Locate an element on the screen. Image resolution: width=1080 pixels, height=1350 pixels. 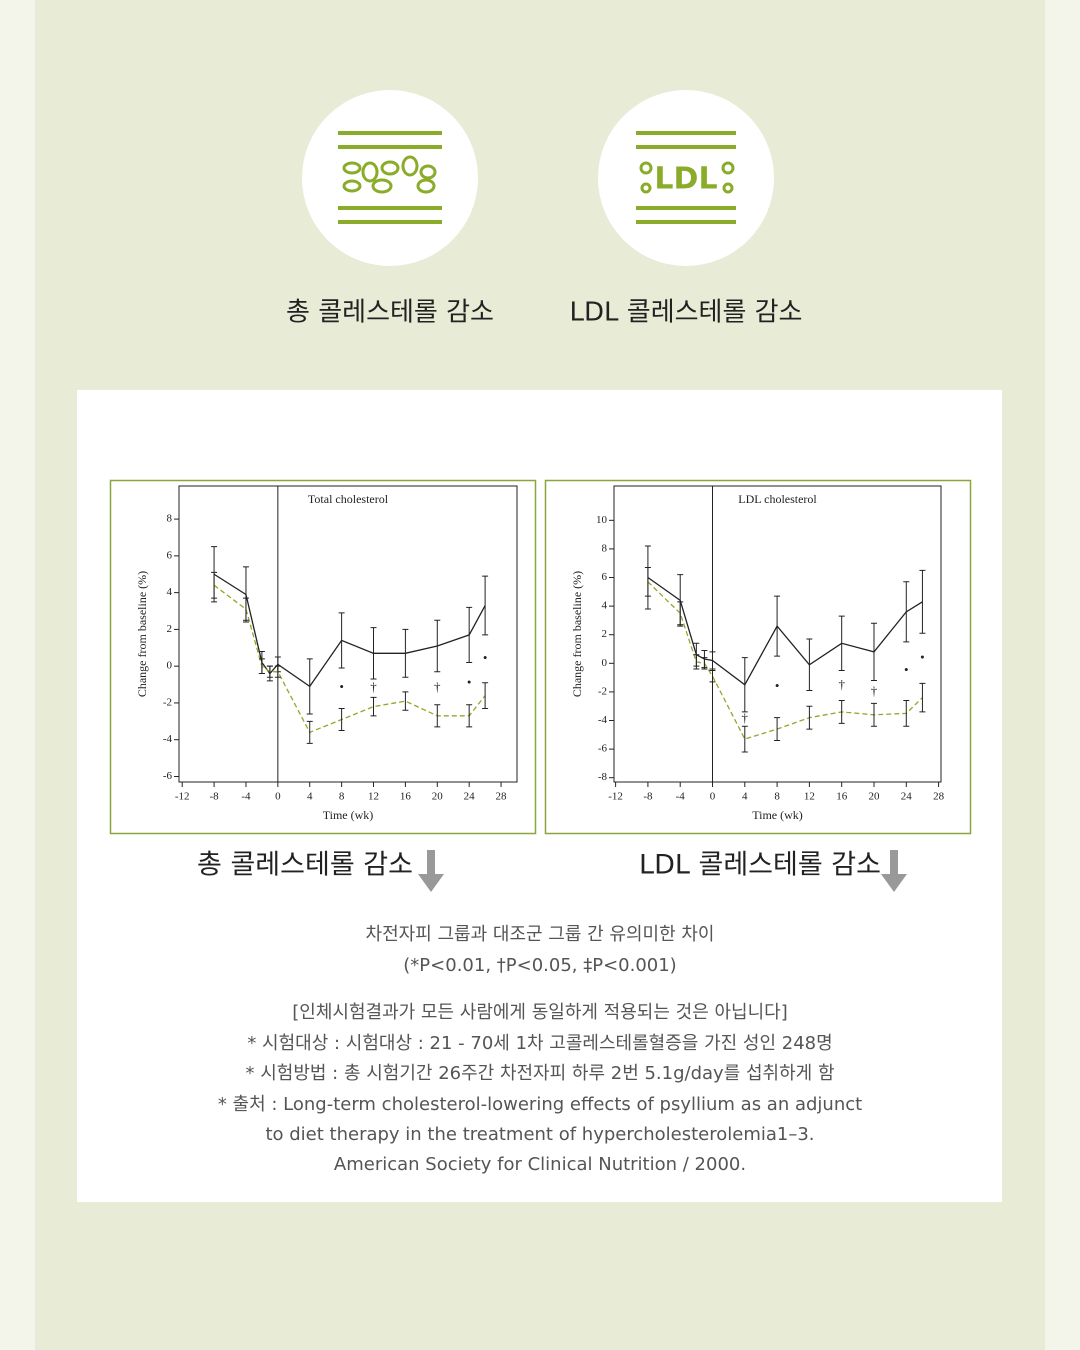
note-detail: [인체시험결과가 모든 사람에게 동일하게 적용되는 것은 아닙니다] is located at coordinates (540, 1012).